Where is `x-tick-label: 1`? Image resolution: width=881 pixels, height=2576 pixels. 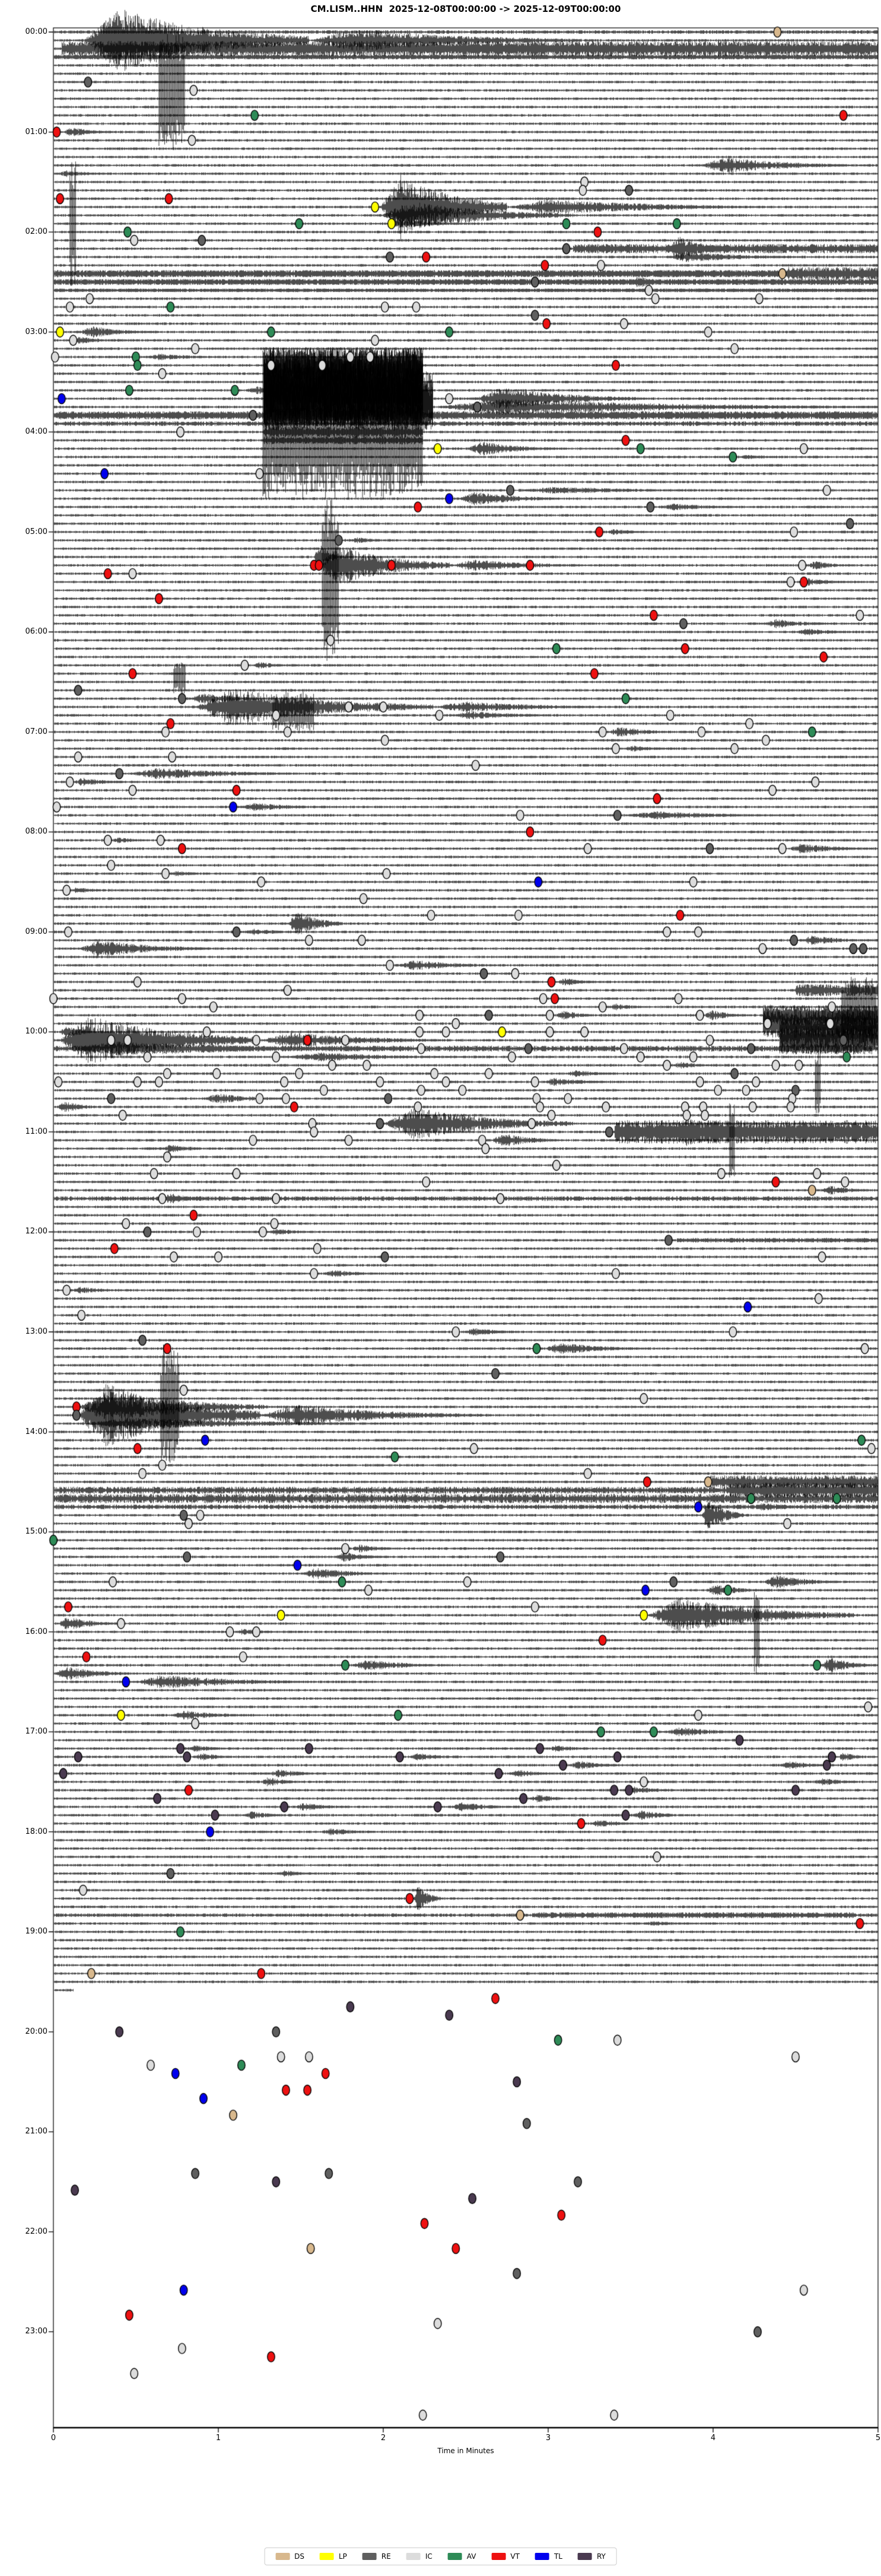
x-tick-label: 1 is located at coordinates (218, 2438).